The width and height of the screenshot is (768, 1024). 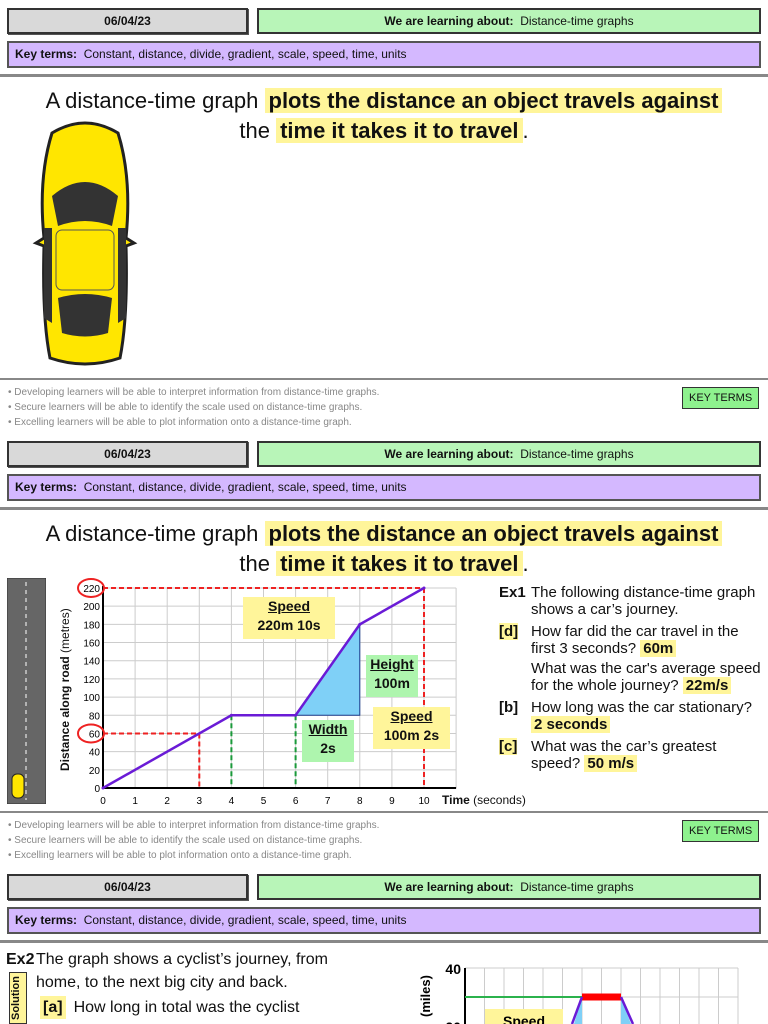 What do you see at coordinates (127, 21) in the screenshot?
I see `date: 06/04/23` at bounding box center [127, 21].